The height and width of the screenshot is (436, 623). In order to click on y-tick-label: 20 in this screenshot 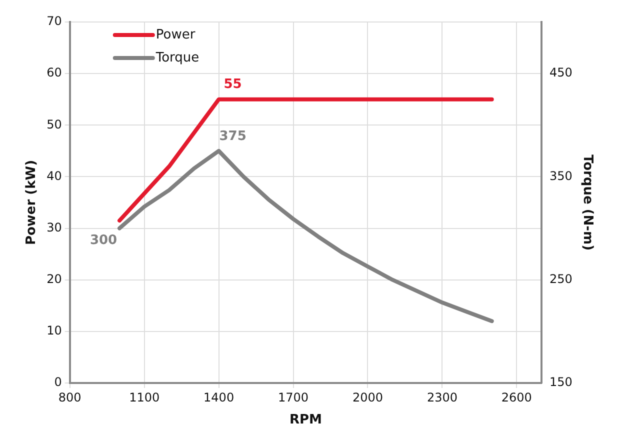, I will do `click(54, 279)`.